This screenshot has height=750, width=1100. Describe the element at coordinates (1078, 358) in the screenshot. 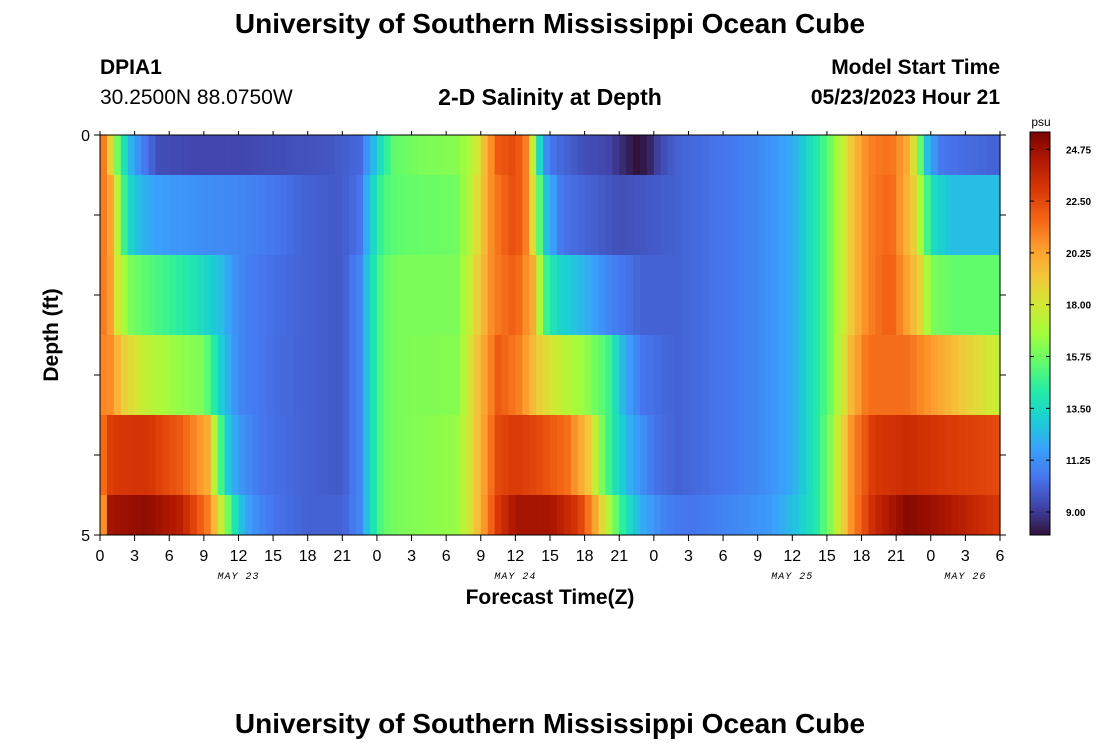

I see `colorbar-tick-label: 15.75` at that location.